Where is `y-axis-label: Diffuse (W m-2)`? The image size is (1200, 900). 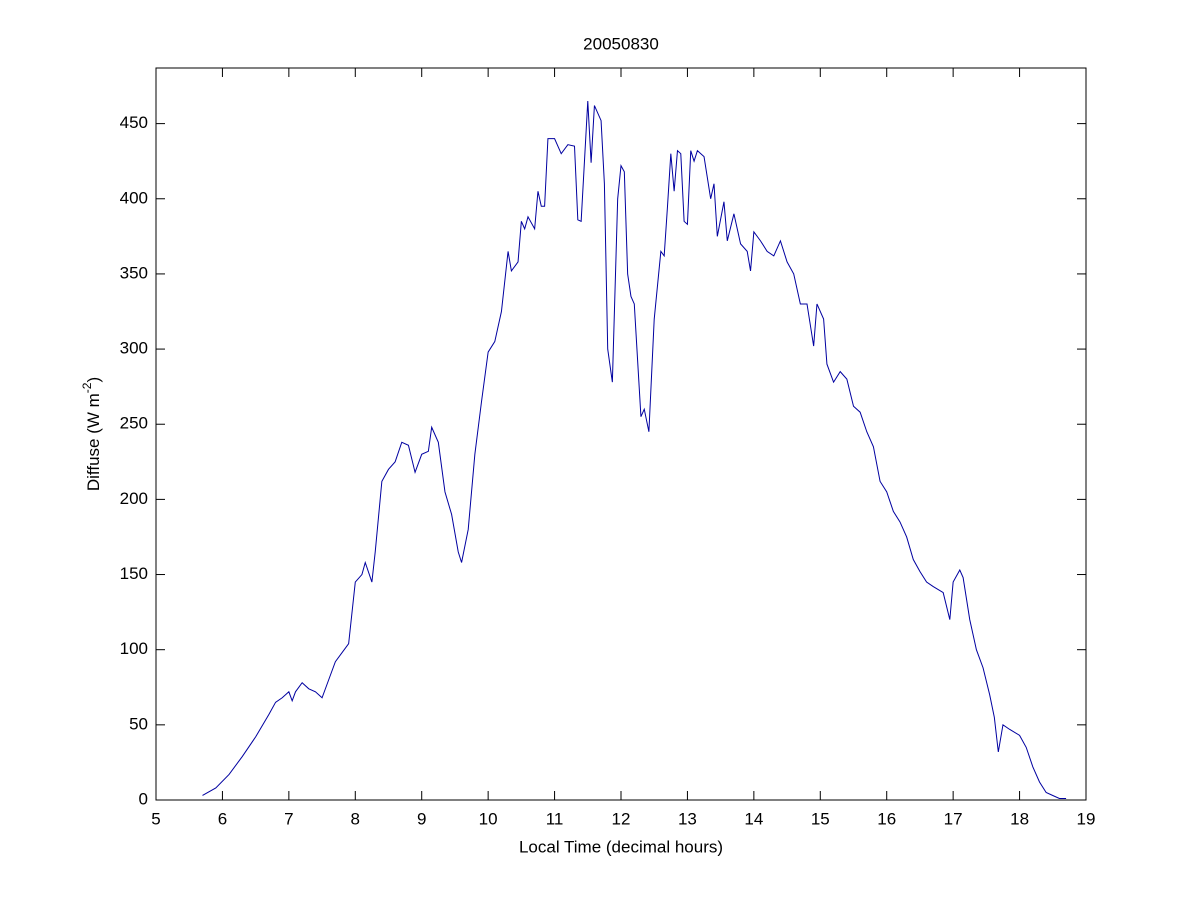
y-axis-label: Diffuse (W m-2) is located at coordinates (91, 434).